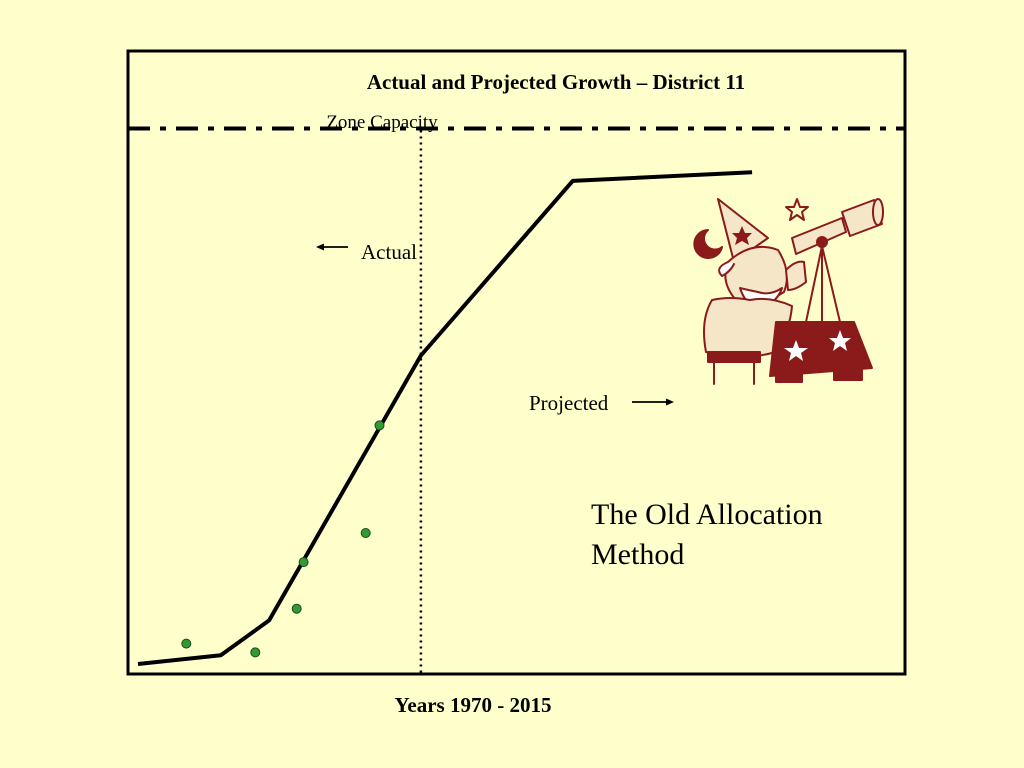 This screenshot has width=1024, height=768. What do you see at coordinates (734, 357) in the screenshot?
I see `stool-seat` at bounding box center [734, 357].